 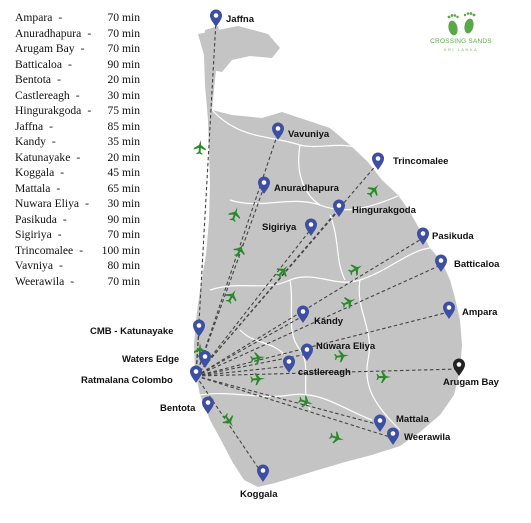 What do you see at coordinates (150, 359) in the screenshot?
I see `label-waters-edge: Waters Edge` at bounding box center [150, 359].